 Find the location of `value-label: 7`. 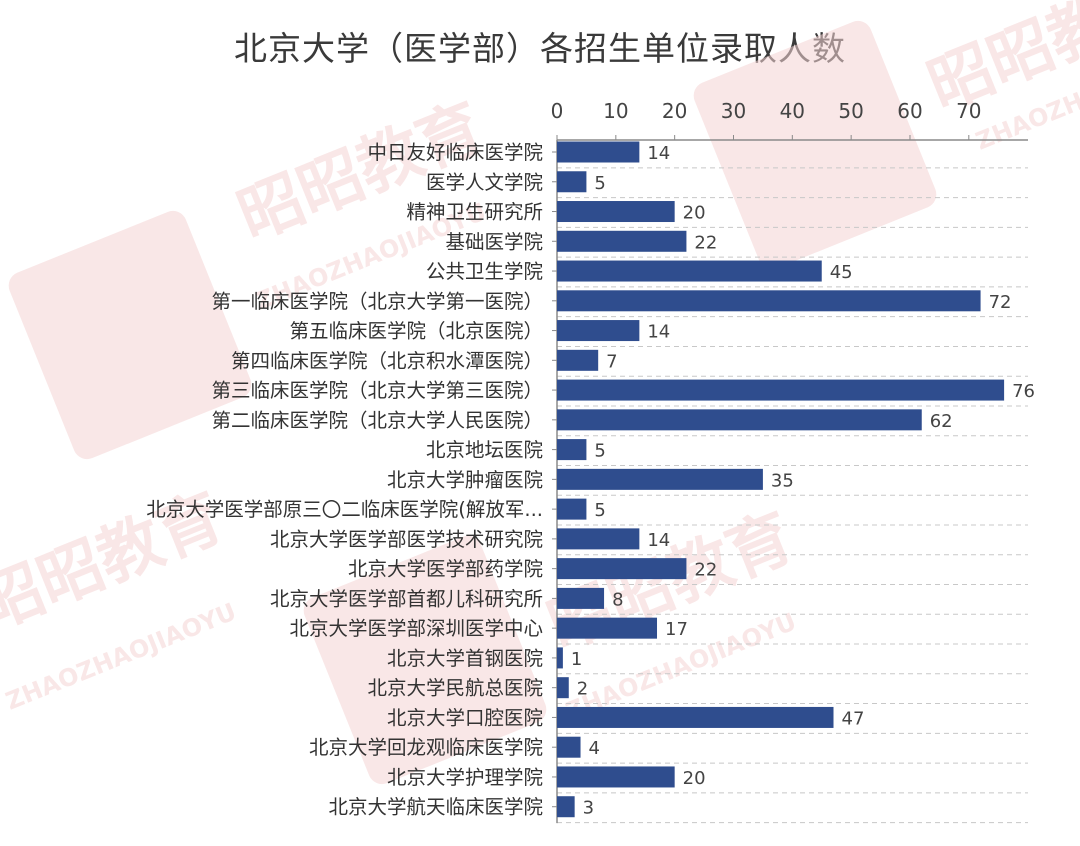

value-label: 7 is located at coordinates (611, 361).